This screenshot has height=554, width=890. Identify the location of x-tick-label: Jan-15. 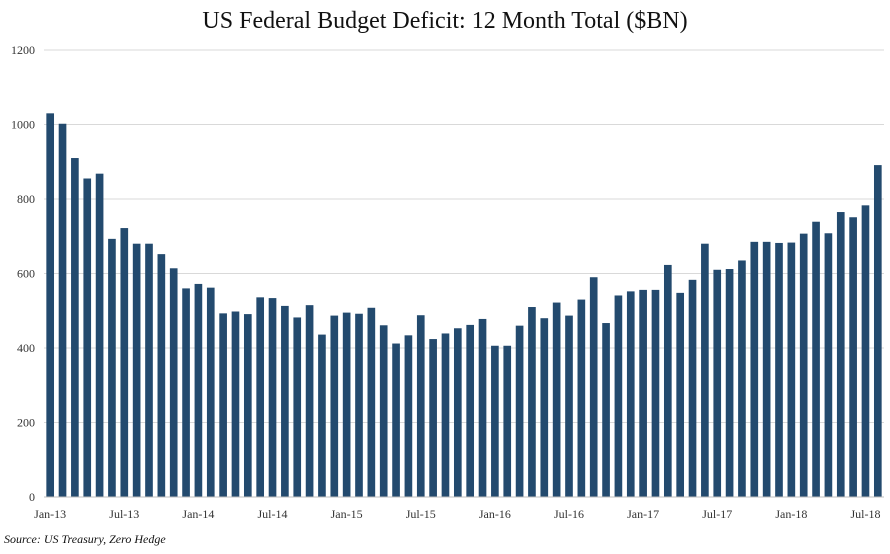
(347, 514).